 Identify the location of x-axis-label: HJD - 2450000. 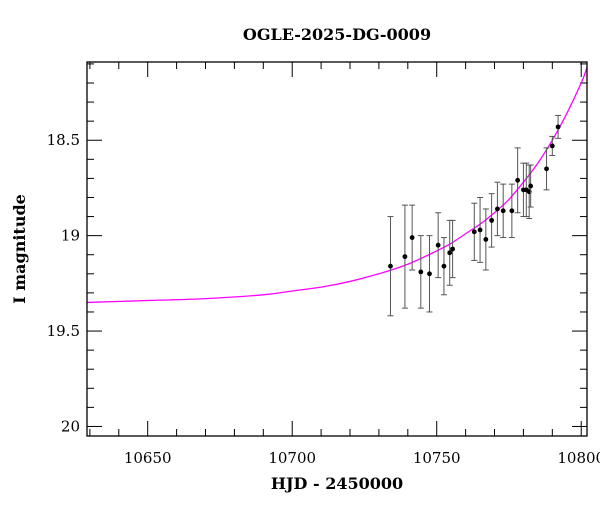
(337, 483).